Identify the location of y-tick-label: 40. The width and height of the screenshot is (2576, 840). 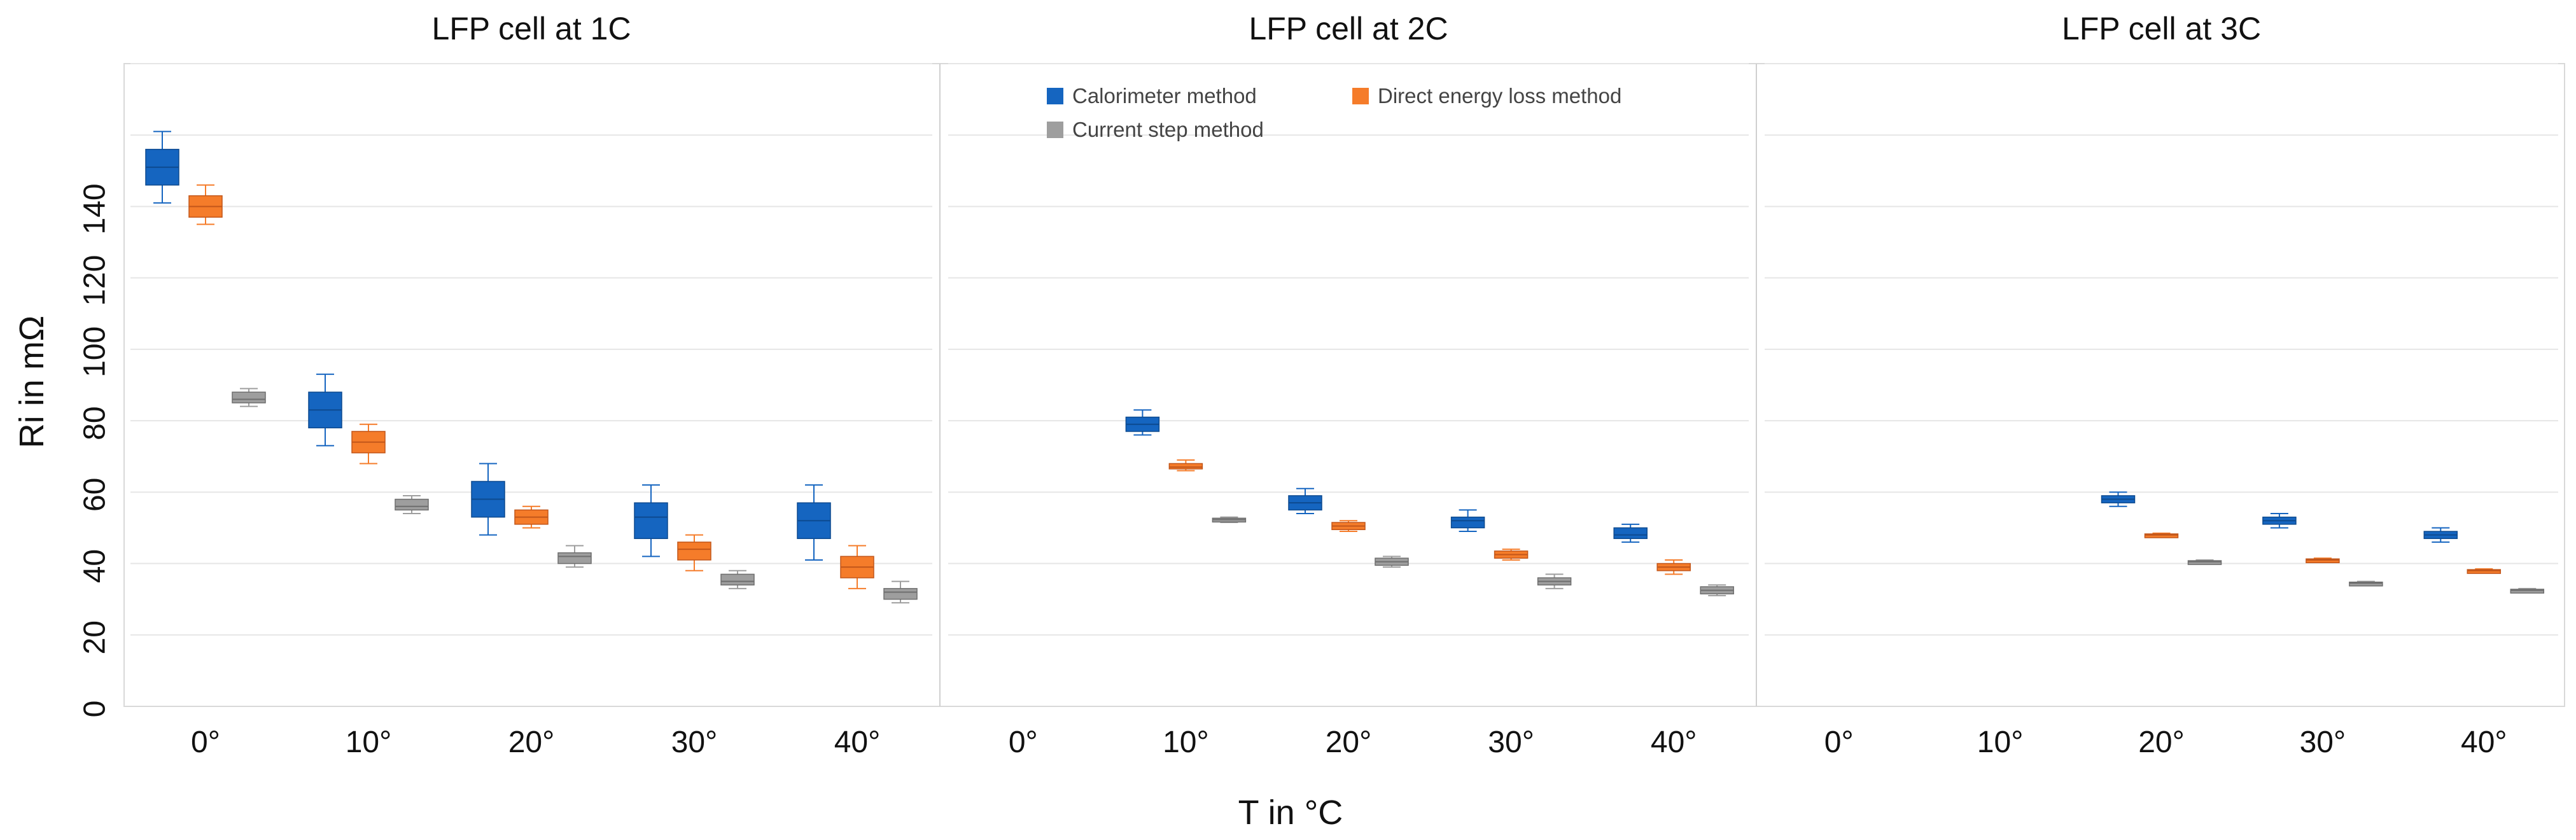
(95, 566).